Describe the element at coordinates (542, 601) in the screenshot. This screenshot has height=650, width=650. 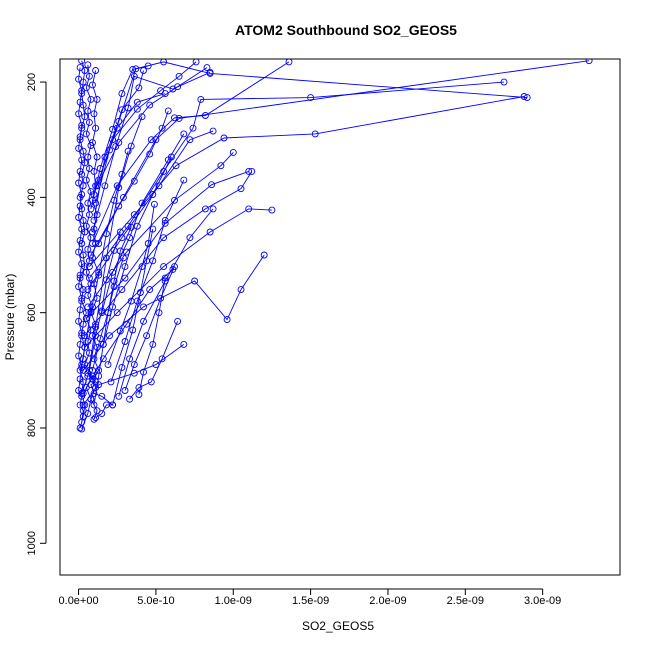
I see `x-tick-label: 3.0e-09` at that location.